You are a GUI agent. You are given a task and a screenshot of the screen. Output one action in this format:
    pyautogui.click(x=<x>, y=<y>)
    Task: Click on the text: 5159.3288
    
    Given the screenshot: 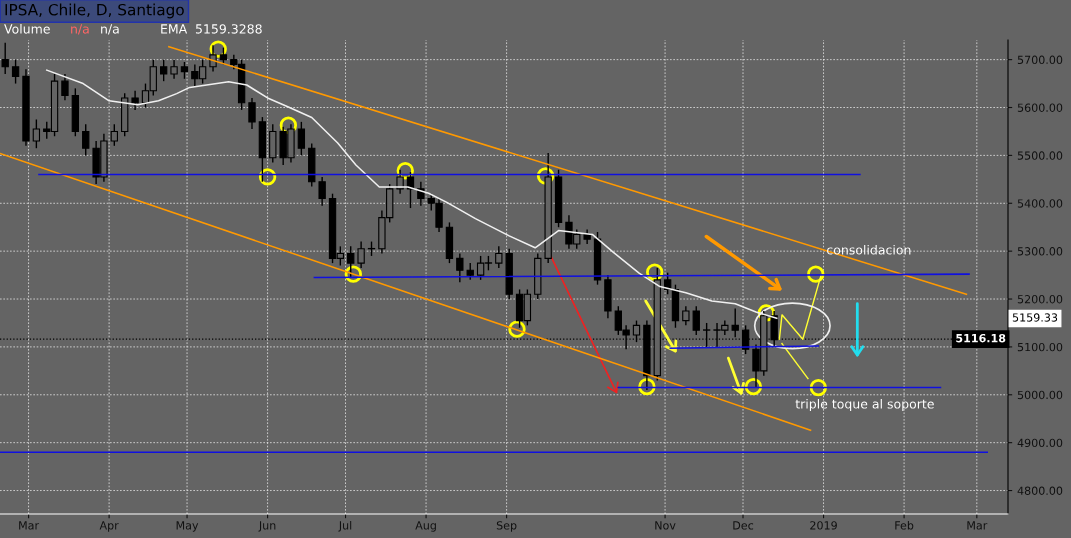 What is the action you would take?
    pyautogui.click(x=228, y=29)
    